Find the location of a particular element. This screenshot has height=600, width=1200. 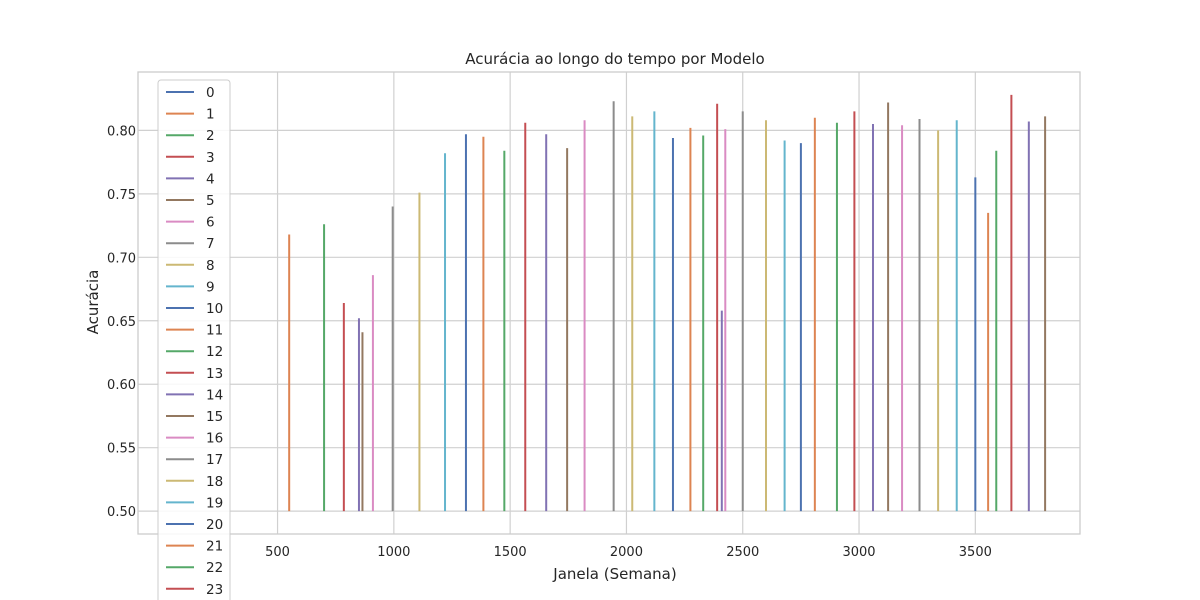

legend-label-6: 6 is located at coordinates (210, 223).